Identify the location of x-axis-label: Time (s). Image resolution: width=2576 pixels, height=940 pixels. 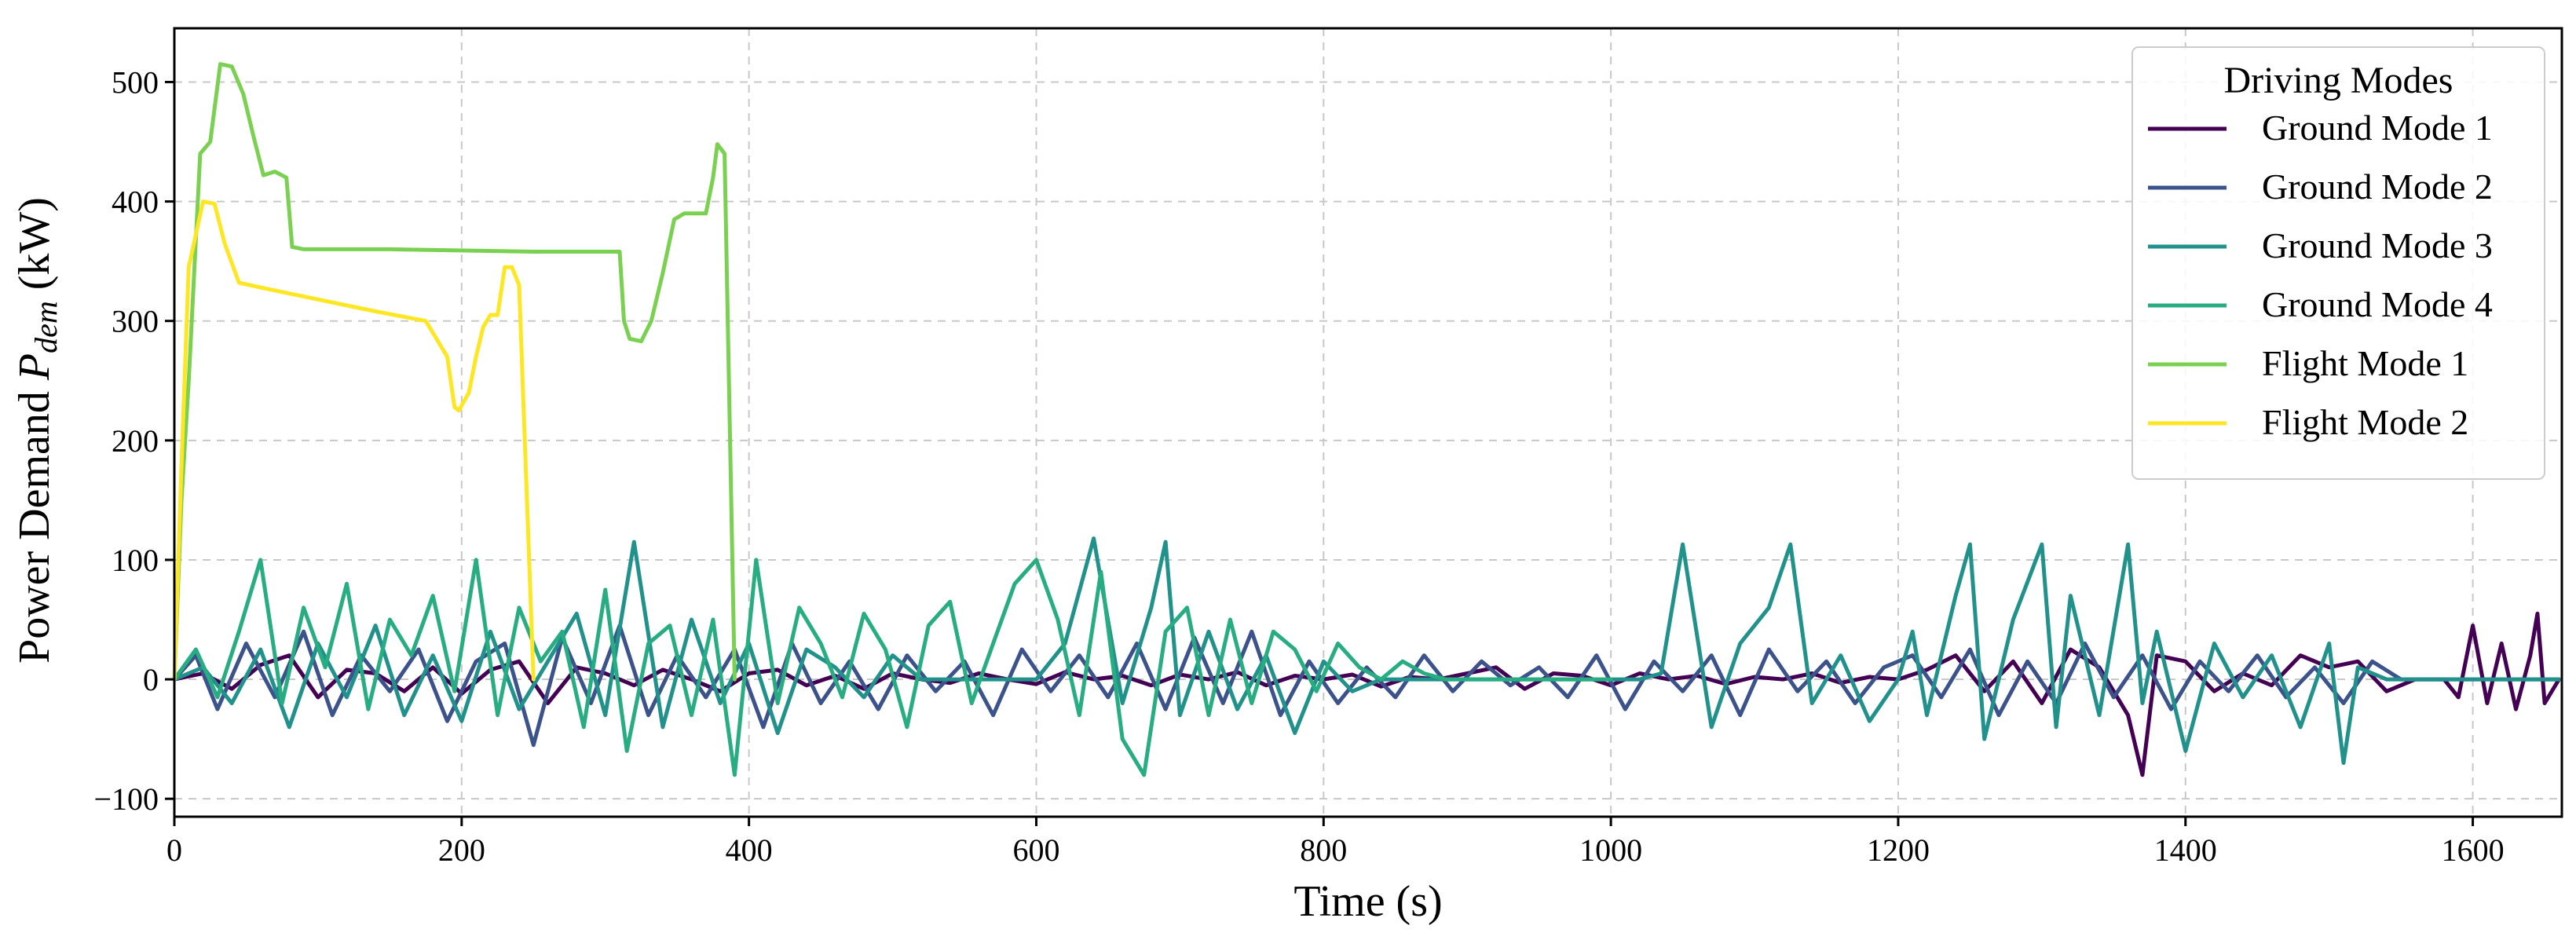
(1368, 901).